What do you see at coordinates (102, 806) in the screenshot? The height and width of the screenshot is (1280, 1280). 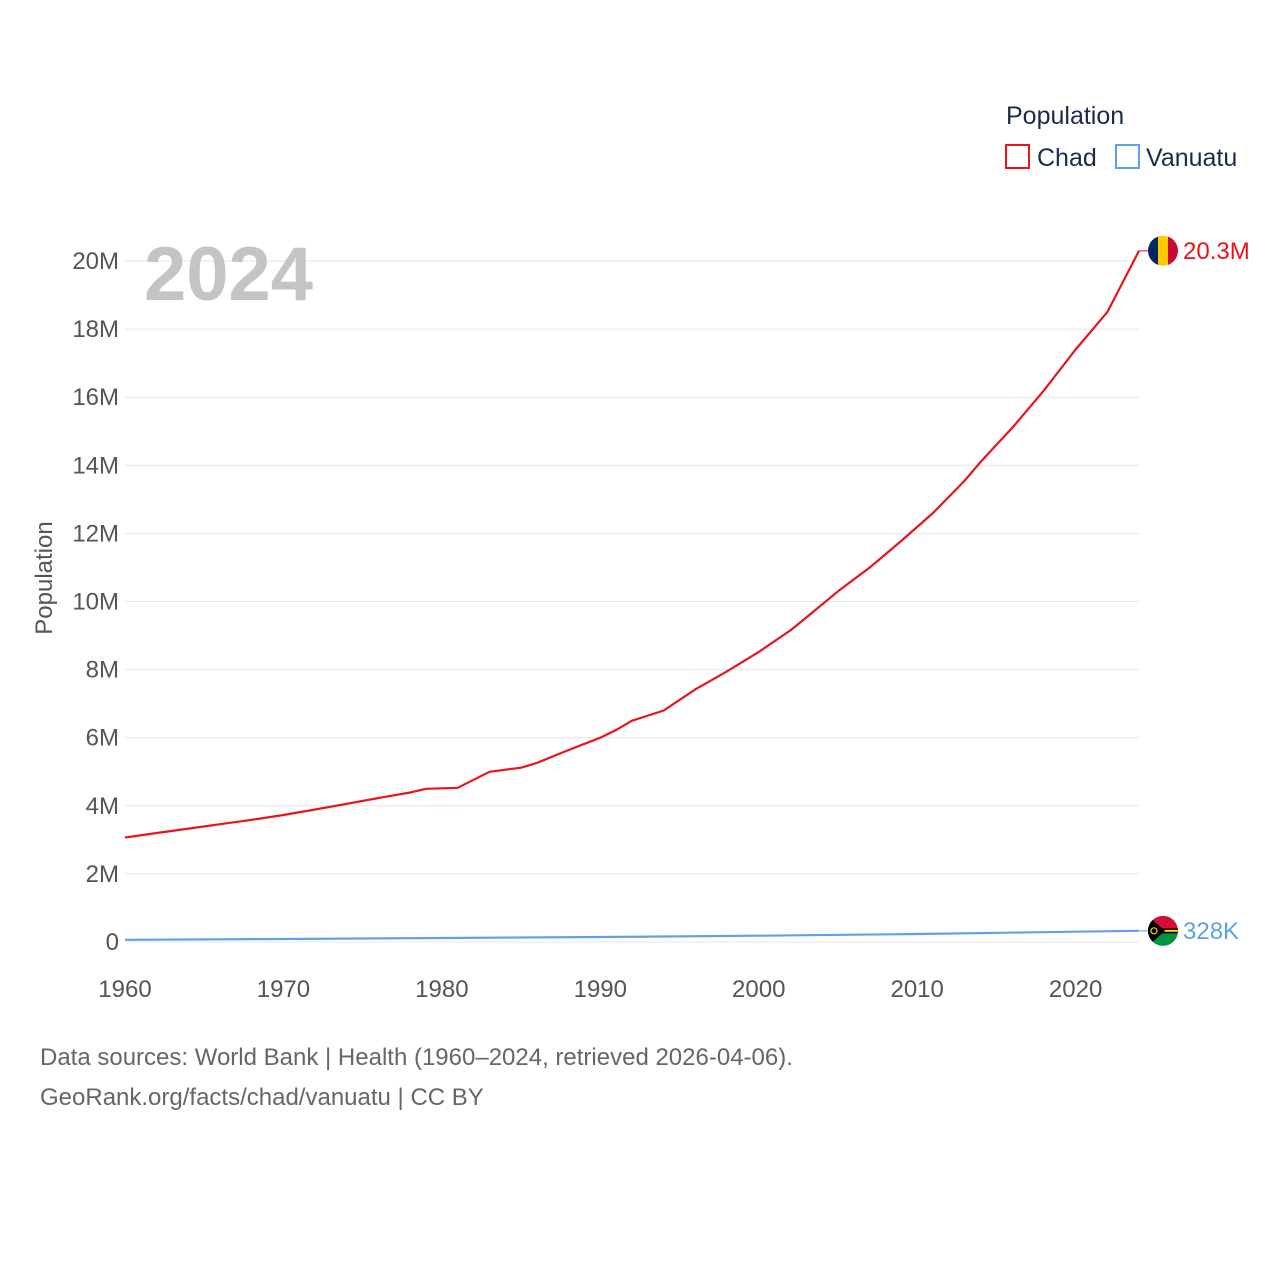 I see `y-tick-label: 4M` at bounding box center [102, 806].